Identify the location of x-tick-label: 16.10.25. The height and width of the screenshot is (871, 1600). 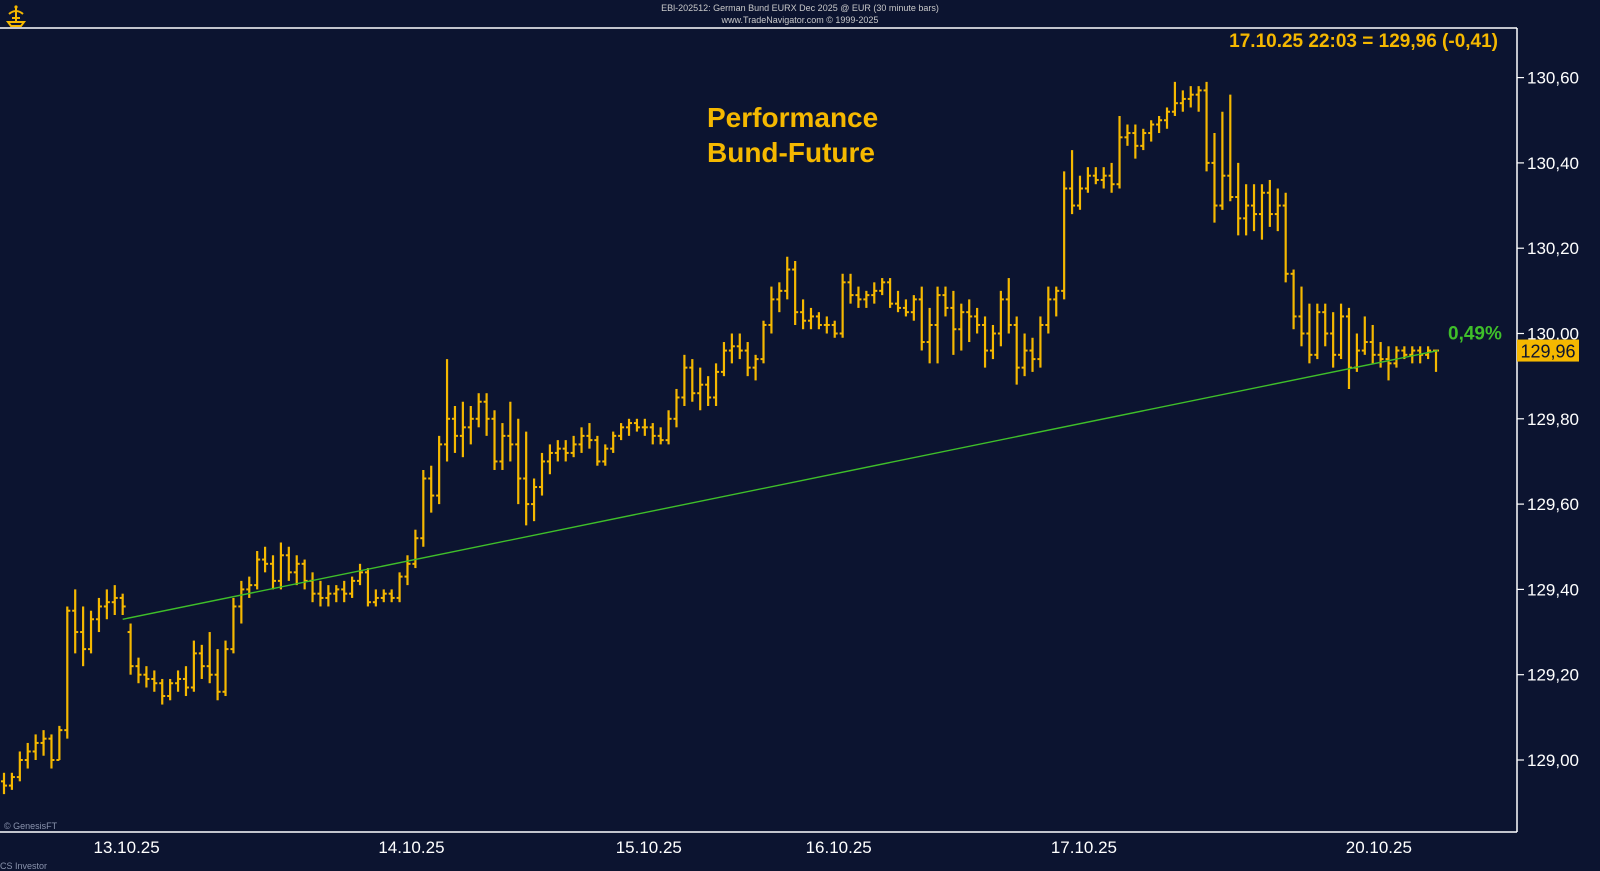
(839, 847).